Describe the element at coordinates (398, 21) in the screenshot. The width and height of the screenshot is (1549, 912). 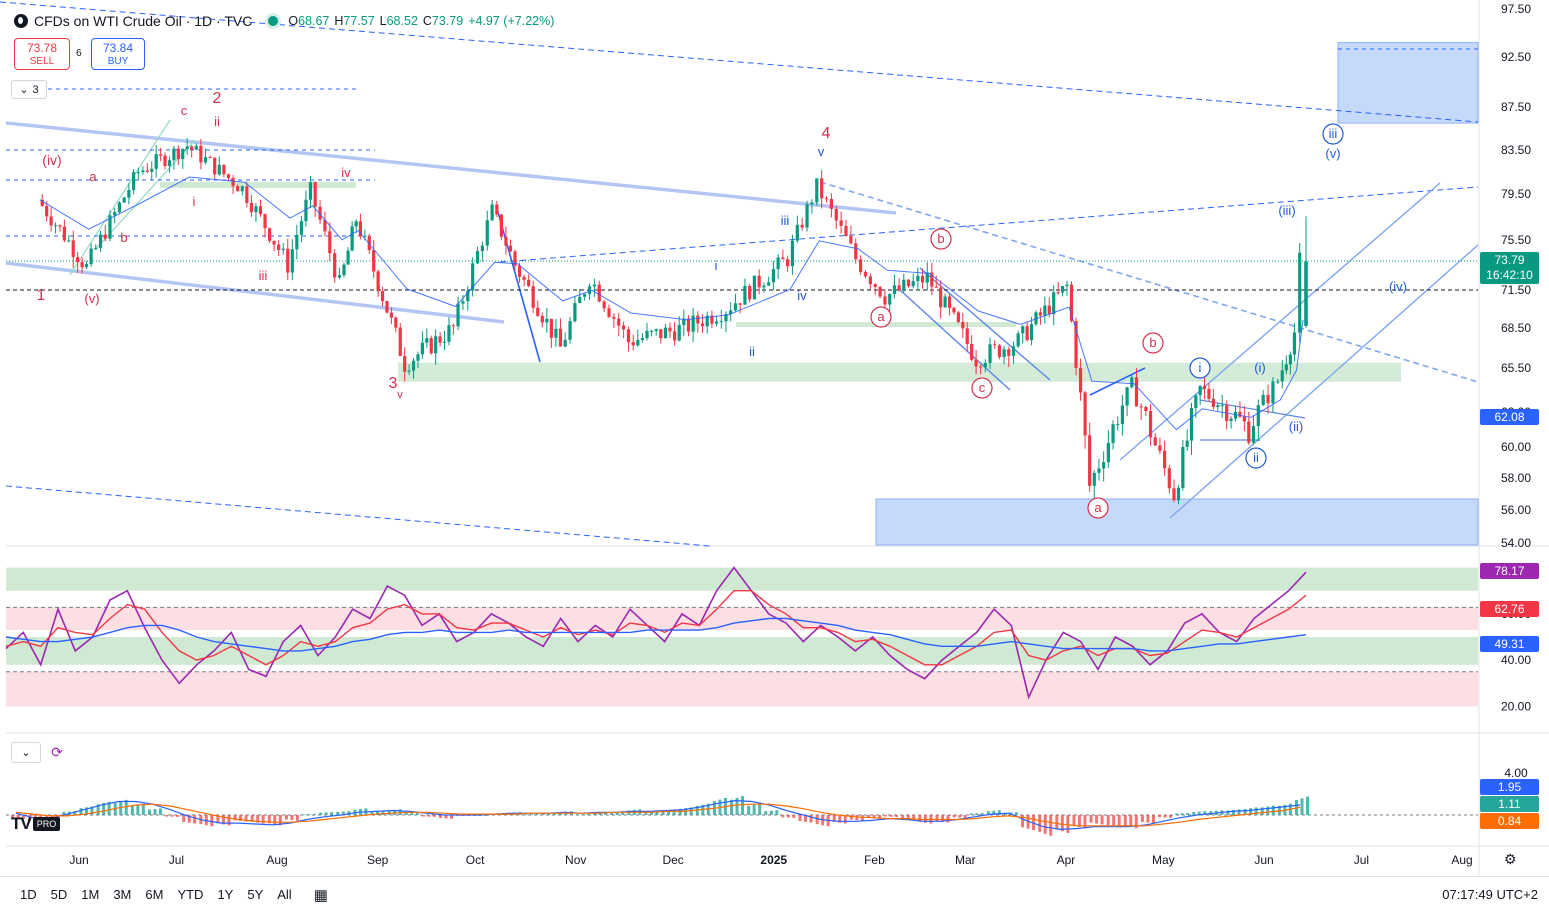
I see `ohlc-low: L68.52` at that location.